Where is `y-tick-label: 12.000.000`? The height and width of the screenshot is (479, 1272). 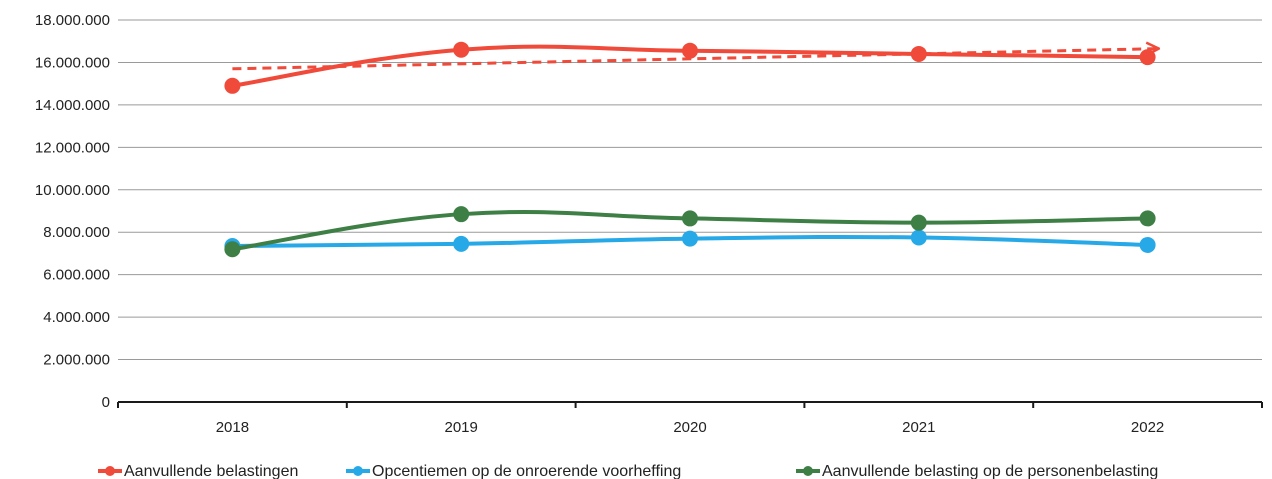 y-tick-label: 12.000.000 is located at coordinates (72, 147).